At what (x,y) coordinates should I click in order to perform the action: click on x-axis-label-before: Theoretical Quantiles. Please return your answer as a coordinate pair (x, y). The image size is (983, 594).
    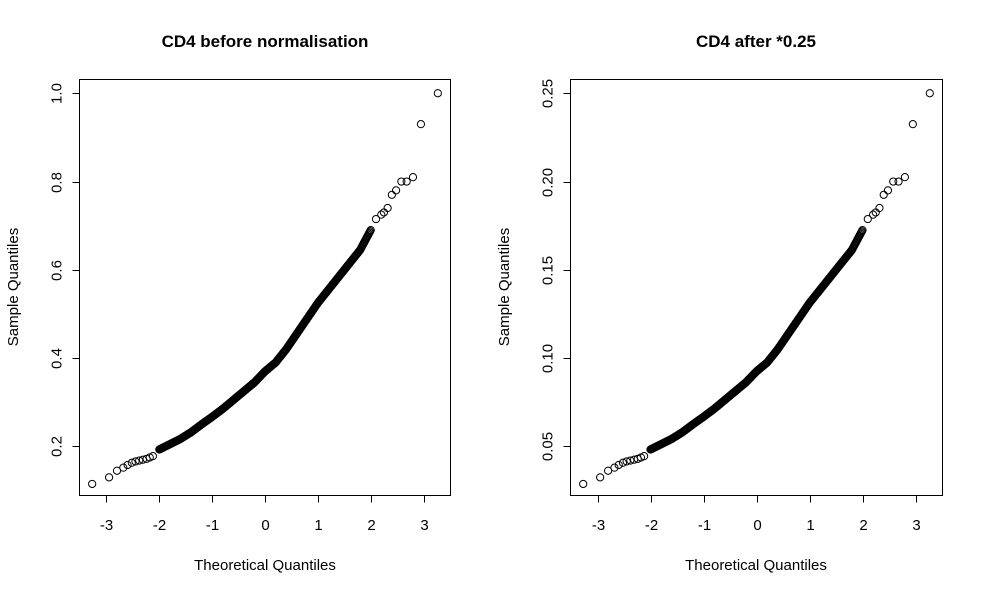
    Looking at the image, I should click on (265, 565).